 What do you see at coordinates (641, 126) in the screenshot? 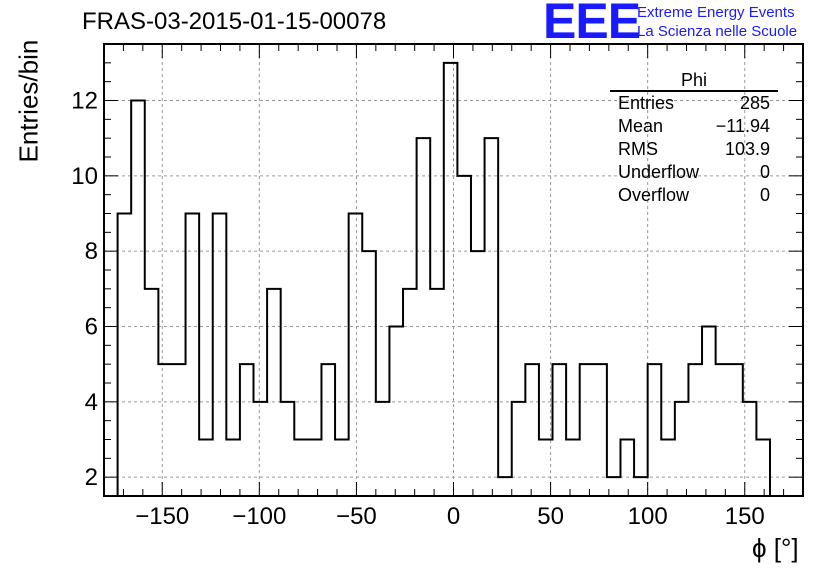
I see `stats-label: Mean` at bounding box center [641, 126].